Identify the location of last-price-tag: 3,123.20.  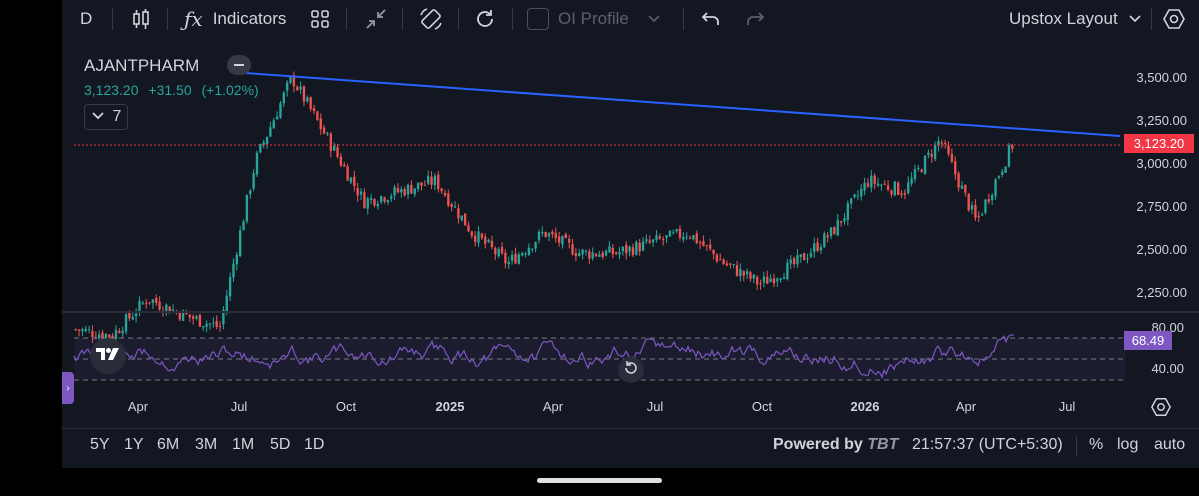
(1159, 143).